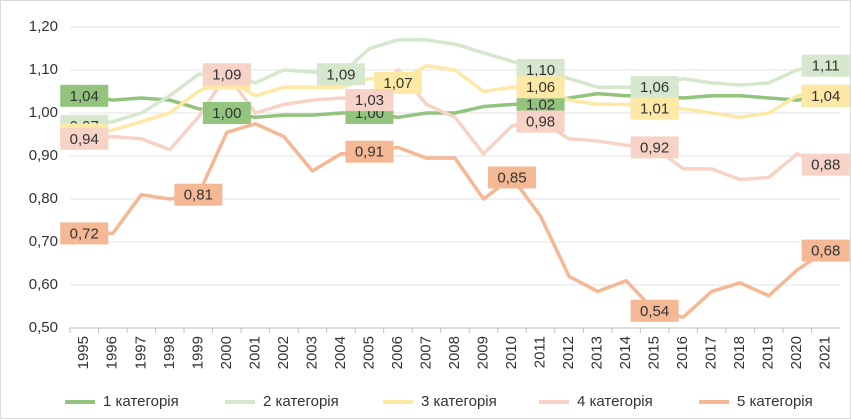 The width and height of the screenshot is (851, 419). I want to click on x-tick-label: 2013, so click(597, 352).